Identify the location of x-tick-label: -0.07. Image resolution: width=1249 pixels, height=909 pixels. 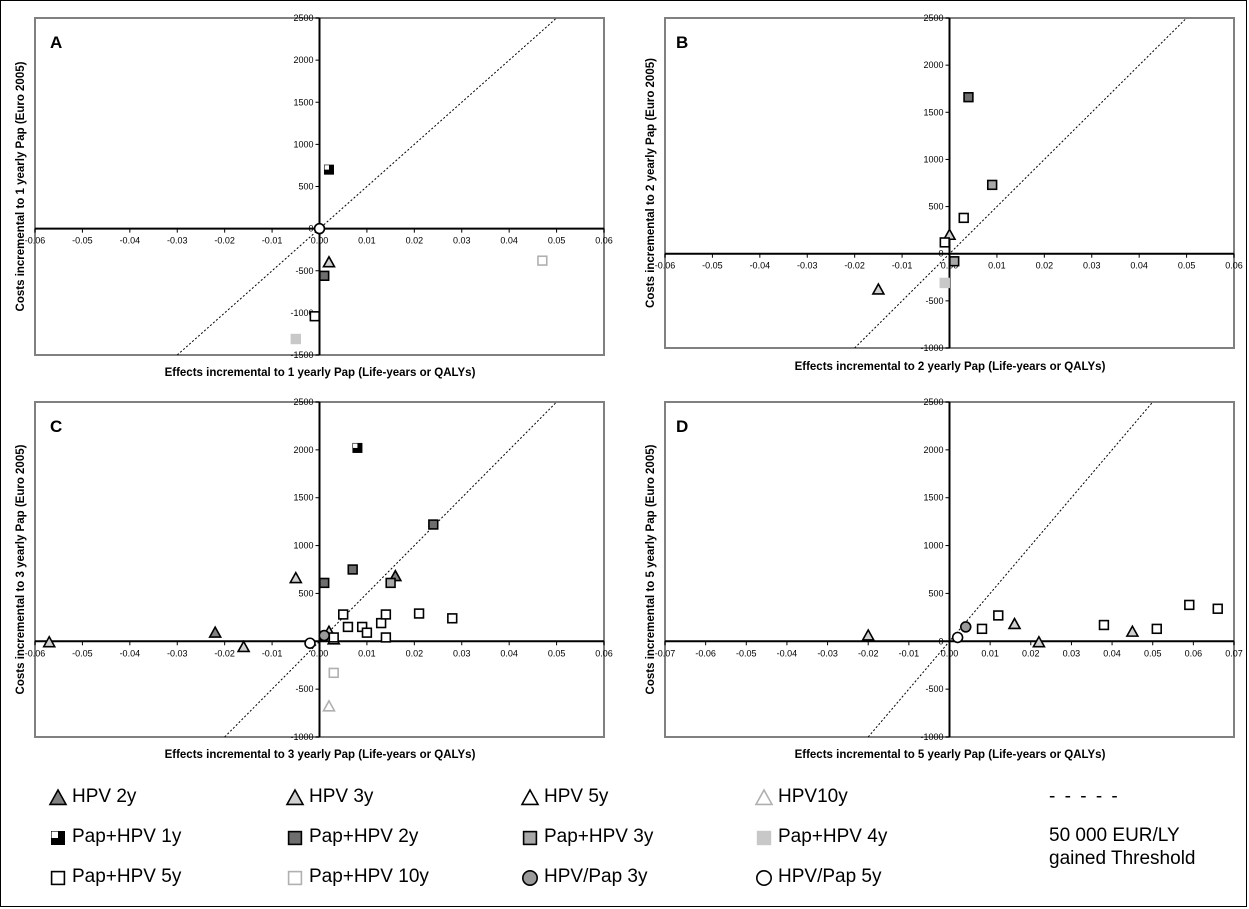
(665, 653).